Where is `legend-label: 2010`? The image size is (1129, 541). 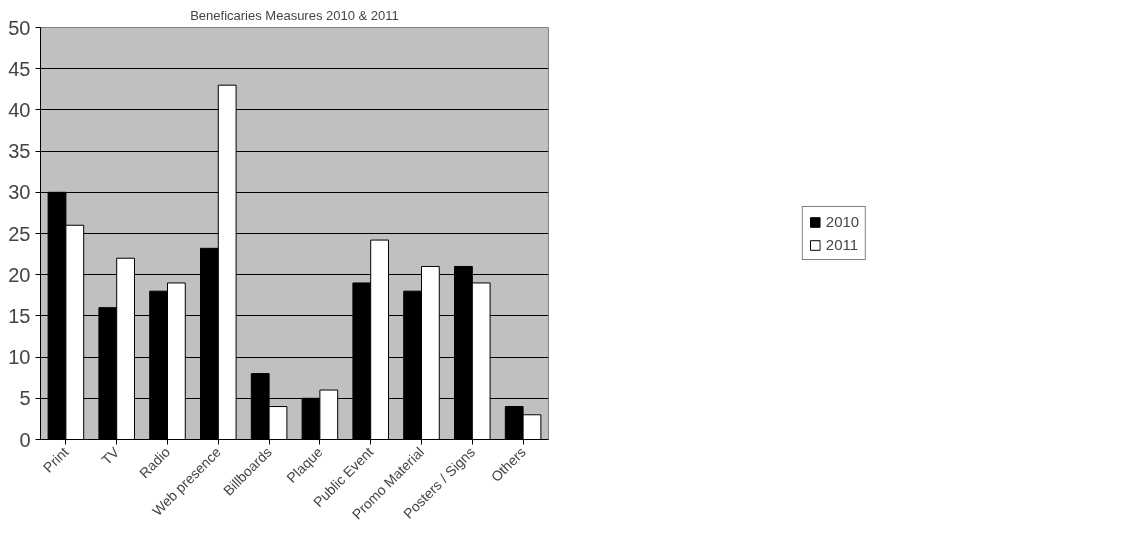
legend-label: 2010 is located at coordinates (842, 221).